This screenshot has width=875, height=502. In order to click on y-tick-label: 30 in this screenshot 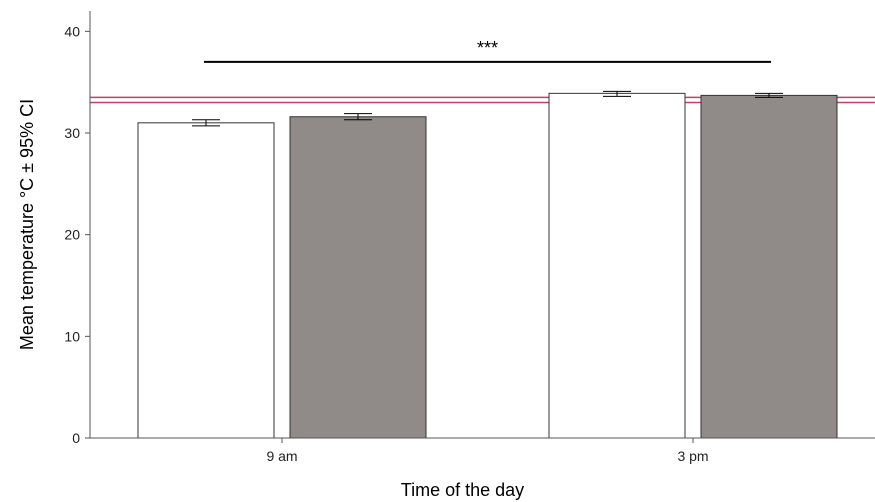, I will do `click(72, 133)`.